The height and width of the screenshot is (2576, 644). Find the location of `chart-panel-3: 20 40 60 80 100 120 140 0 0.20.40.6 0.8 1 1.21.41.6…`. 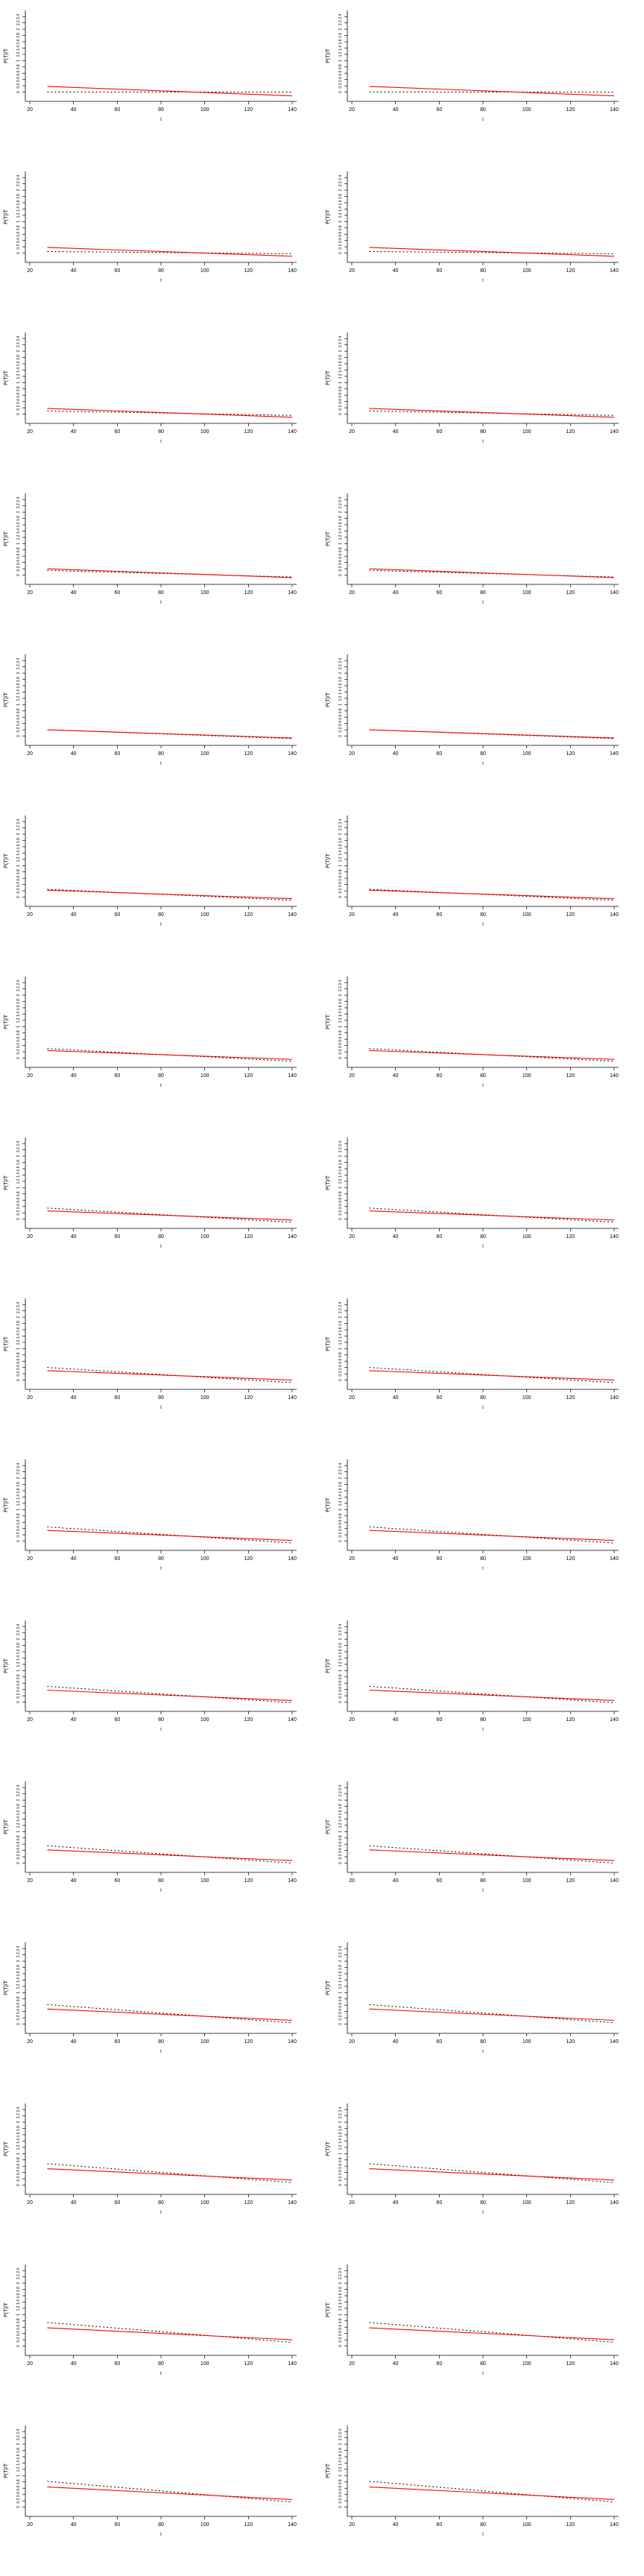

chart-panel-3: 20 40 60 80 100 120 140 0 0.20.40.6 0.8 1 1.21.41.6… is located at coordinates (150, 227).